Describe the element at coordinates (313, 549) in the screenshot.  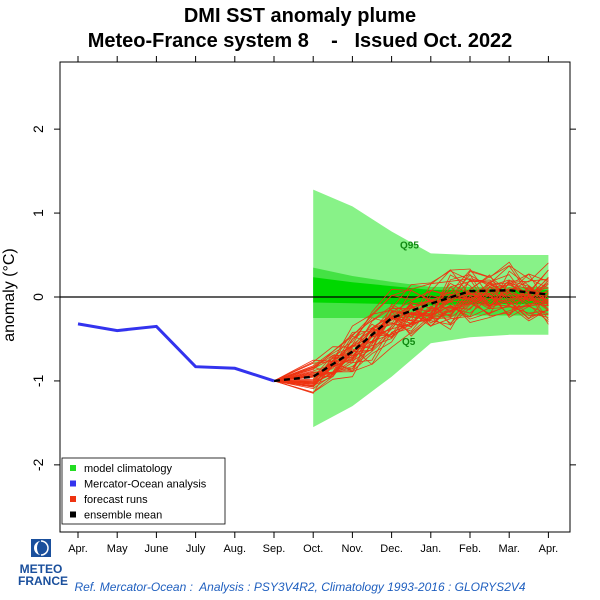
I see `x-tick-label: Oct.` at that location.